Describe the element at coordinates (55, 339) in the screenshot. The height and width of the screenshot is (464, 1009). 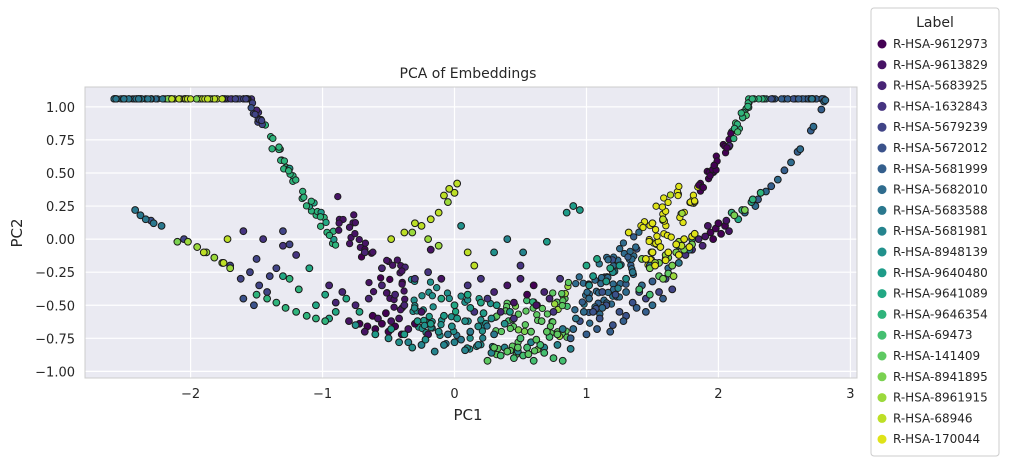
I see `y-tick-label: −0.75` at that location.